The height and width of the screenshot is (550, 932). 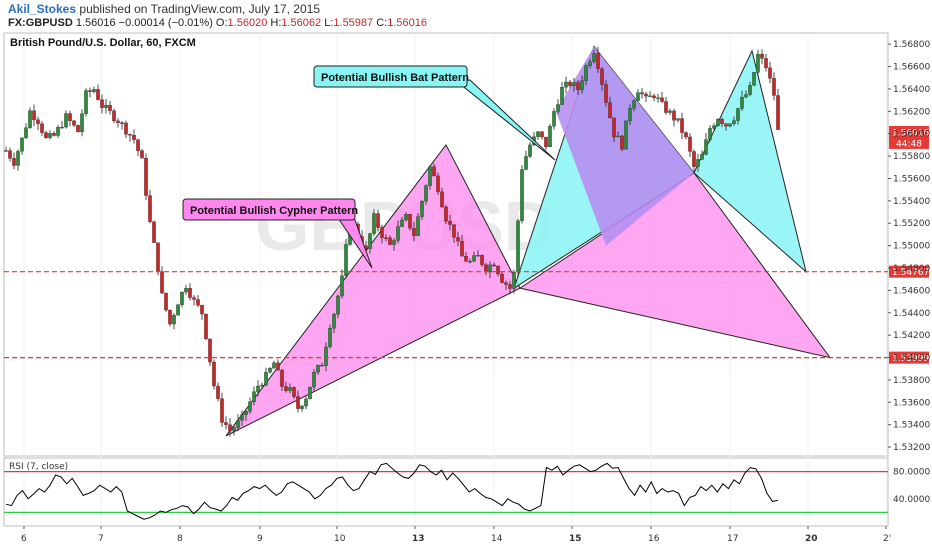 I want to click on author-link: Akil_Stokes, so click(x=42, y=9).